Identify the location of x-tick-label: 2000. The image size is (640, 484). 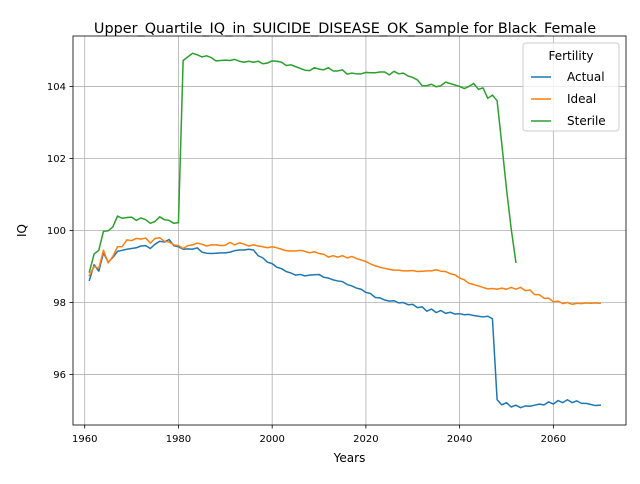
(271, 439).